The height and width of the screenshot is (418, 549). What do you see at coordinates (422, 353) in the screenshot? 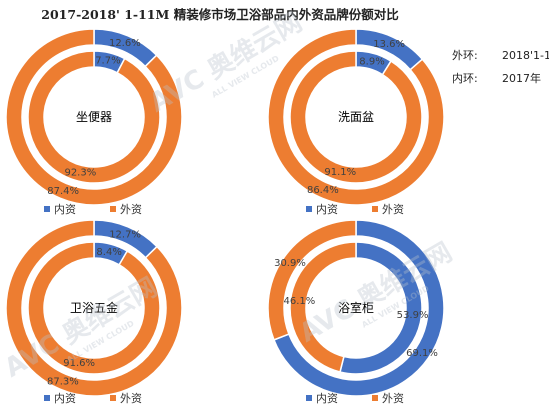
I see `outer-ring-label: 69.1%` at bounding box center [422, 353].